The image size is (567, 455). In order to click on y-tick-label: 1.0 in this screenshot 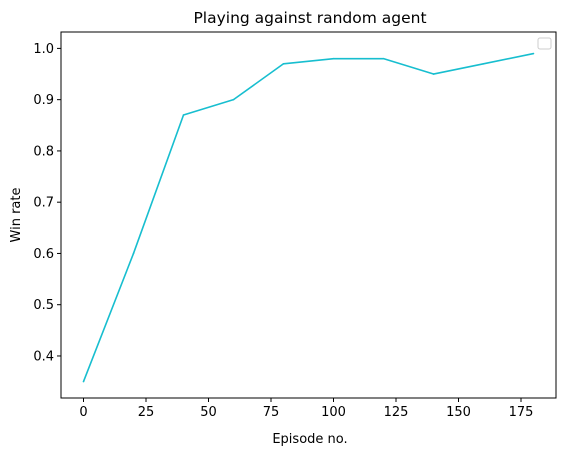, I will do `click(43, 49)`.